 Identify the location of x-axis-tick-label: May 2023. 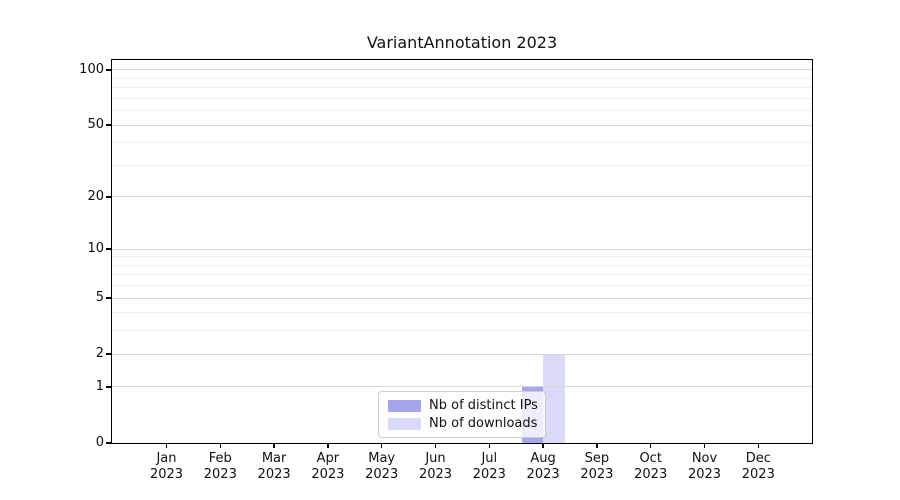
(382, 467).